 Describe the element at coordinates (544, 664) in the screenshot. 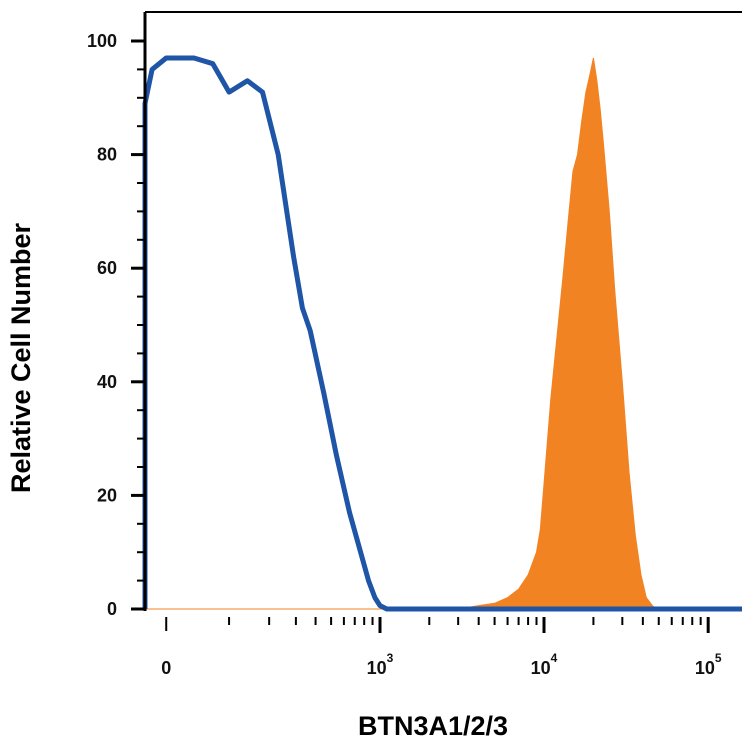

I see `x-tick-label: 10⁴` at that location.